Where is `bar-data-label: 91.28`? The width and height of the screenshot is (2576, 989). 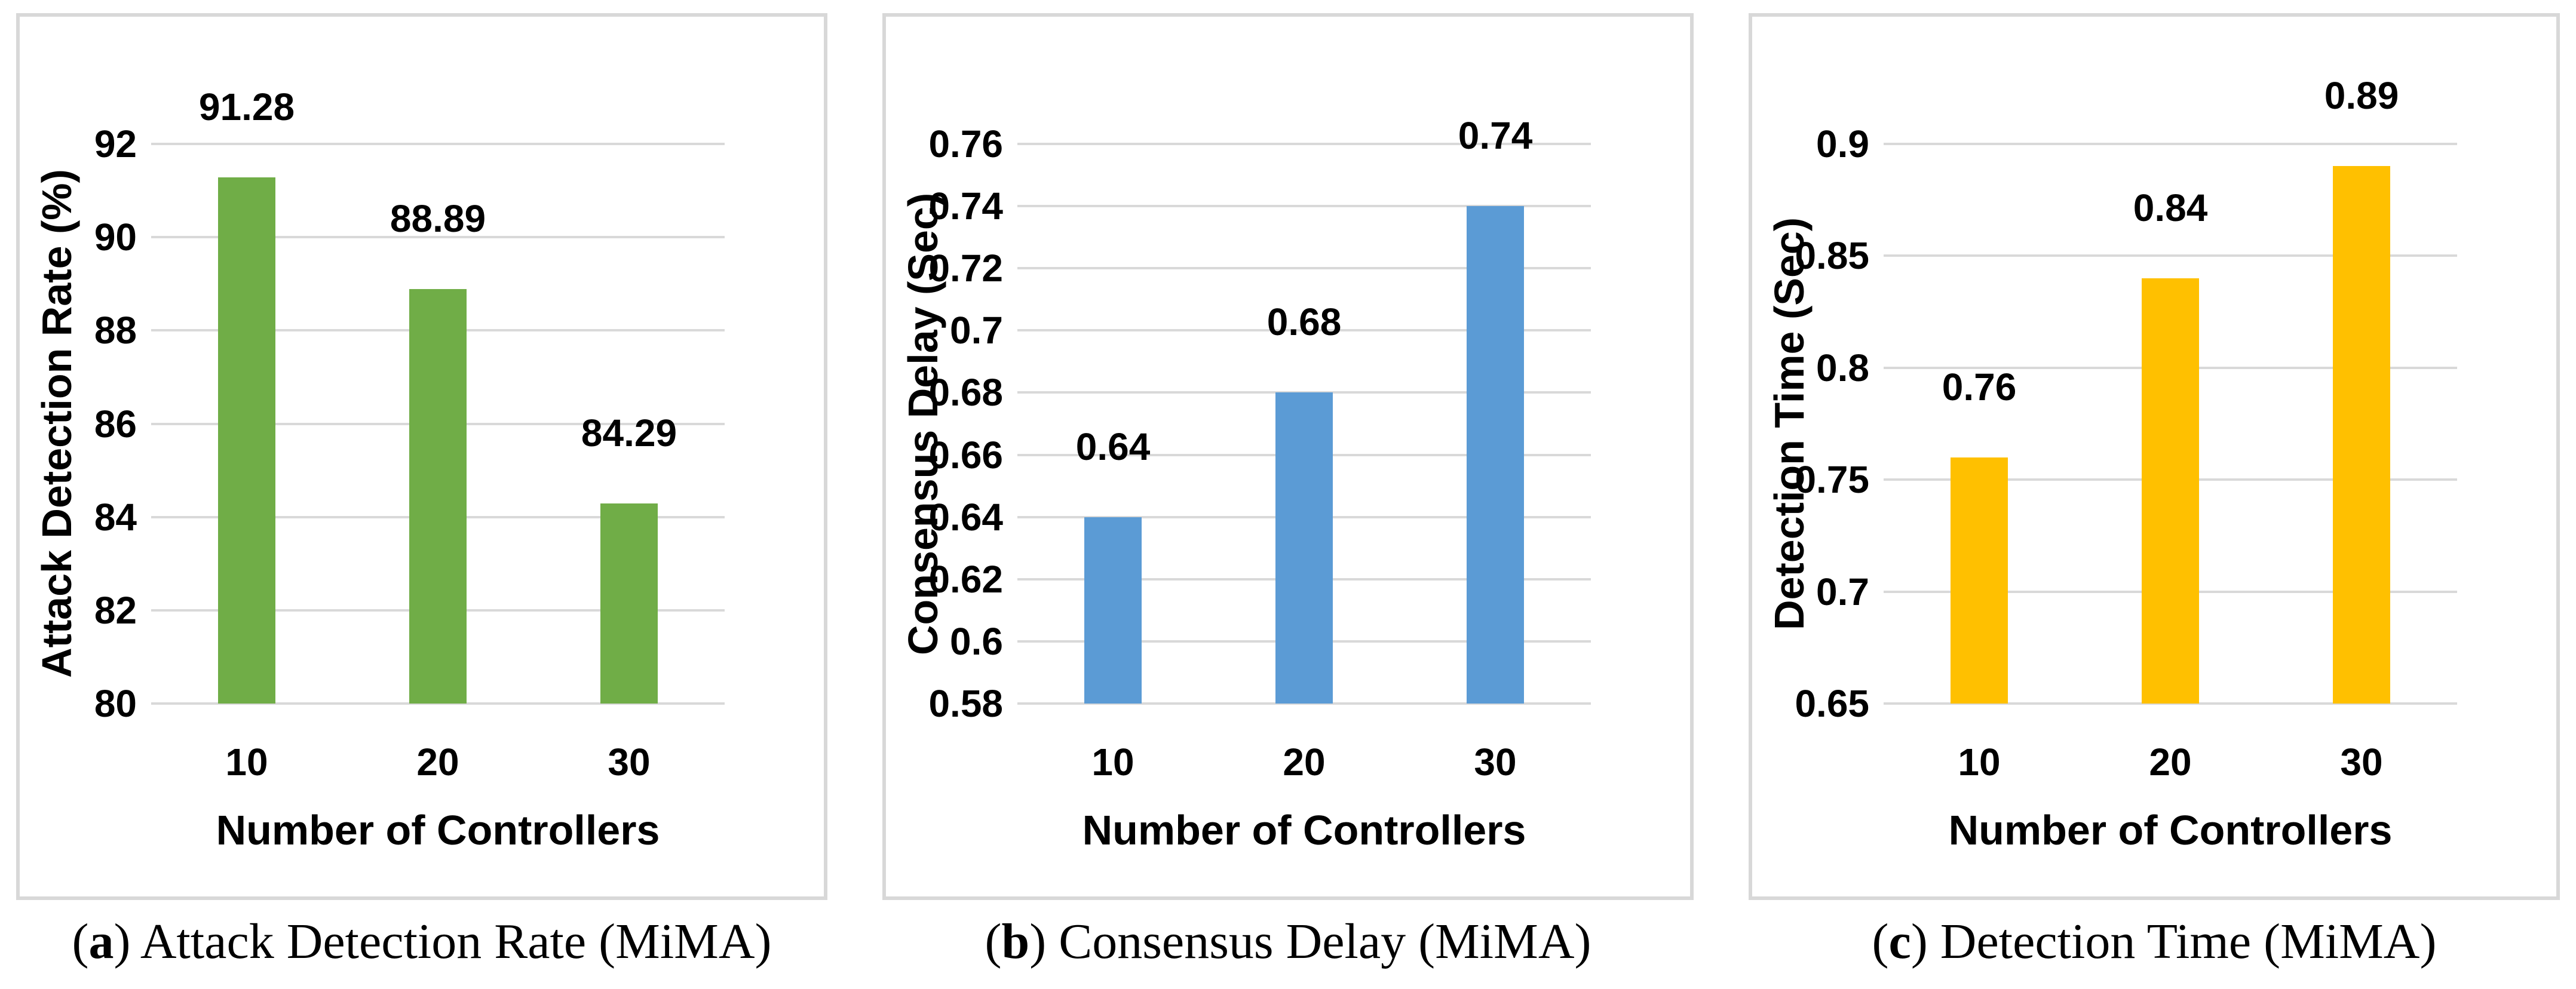
bar-data-label: 91.28 is located at coordinates (246, 107).